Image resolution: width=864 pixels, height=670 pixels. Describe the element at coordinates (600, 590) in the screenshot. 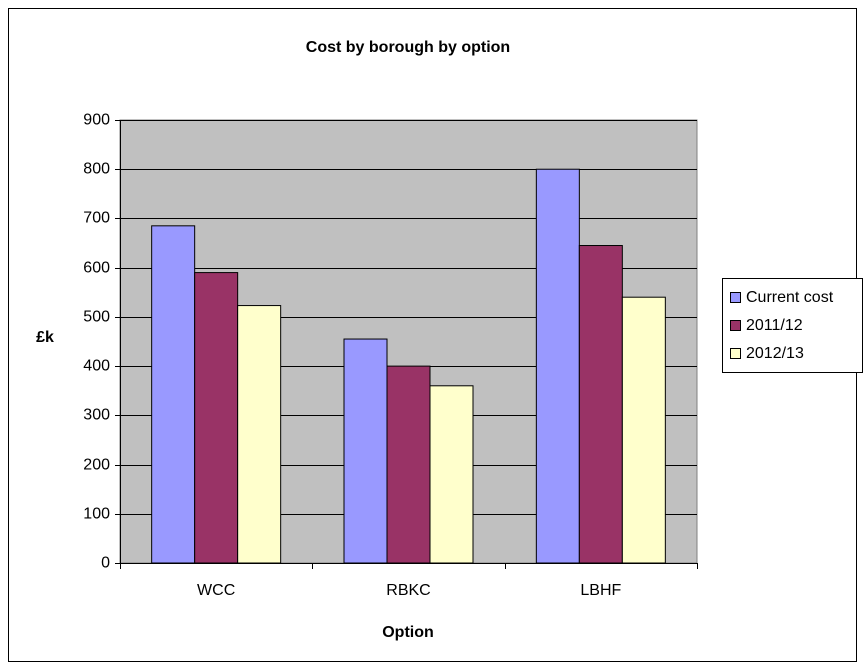

I see `x-tick-label: LBHF` at that location.